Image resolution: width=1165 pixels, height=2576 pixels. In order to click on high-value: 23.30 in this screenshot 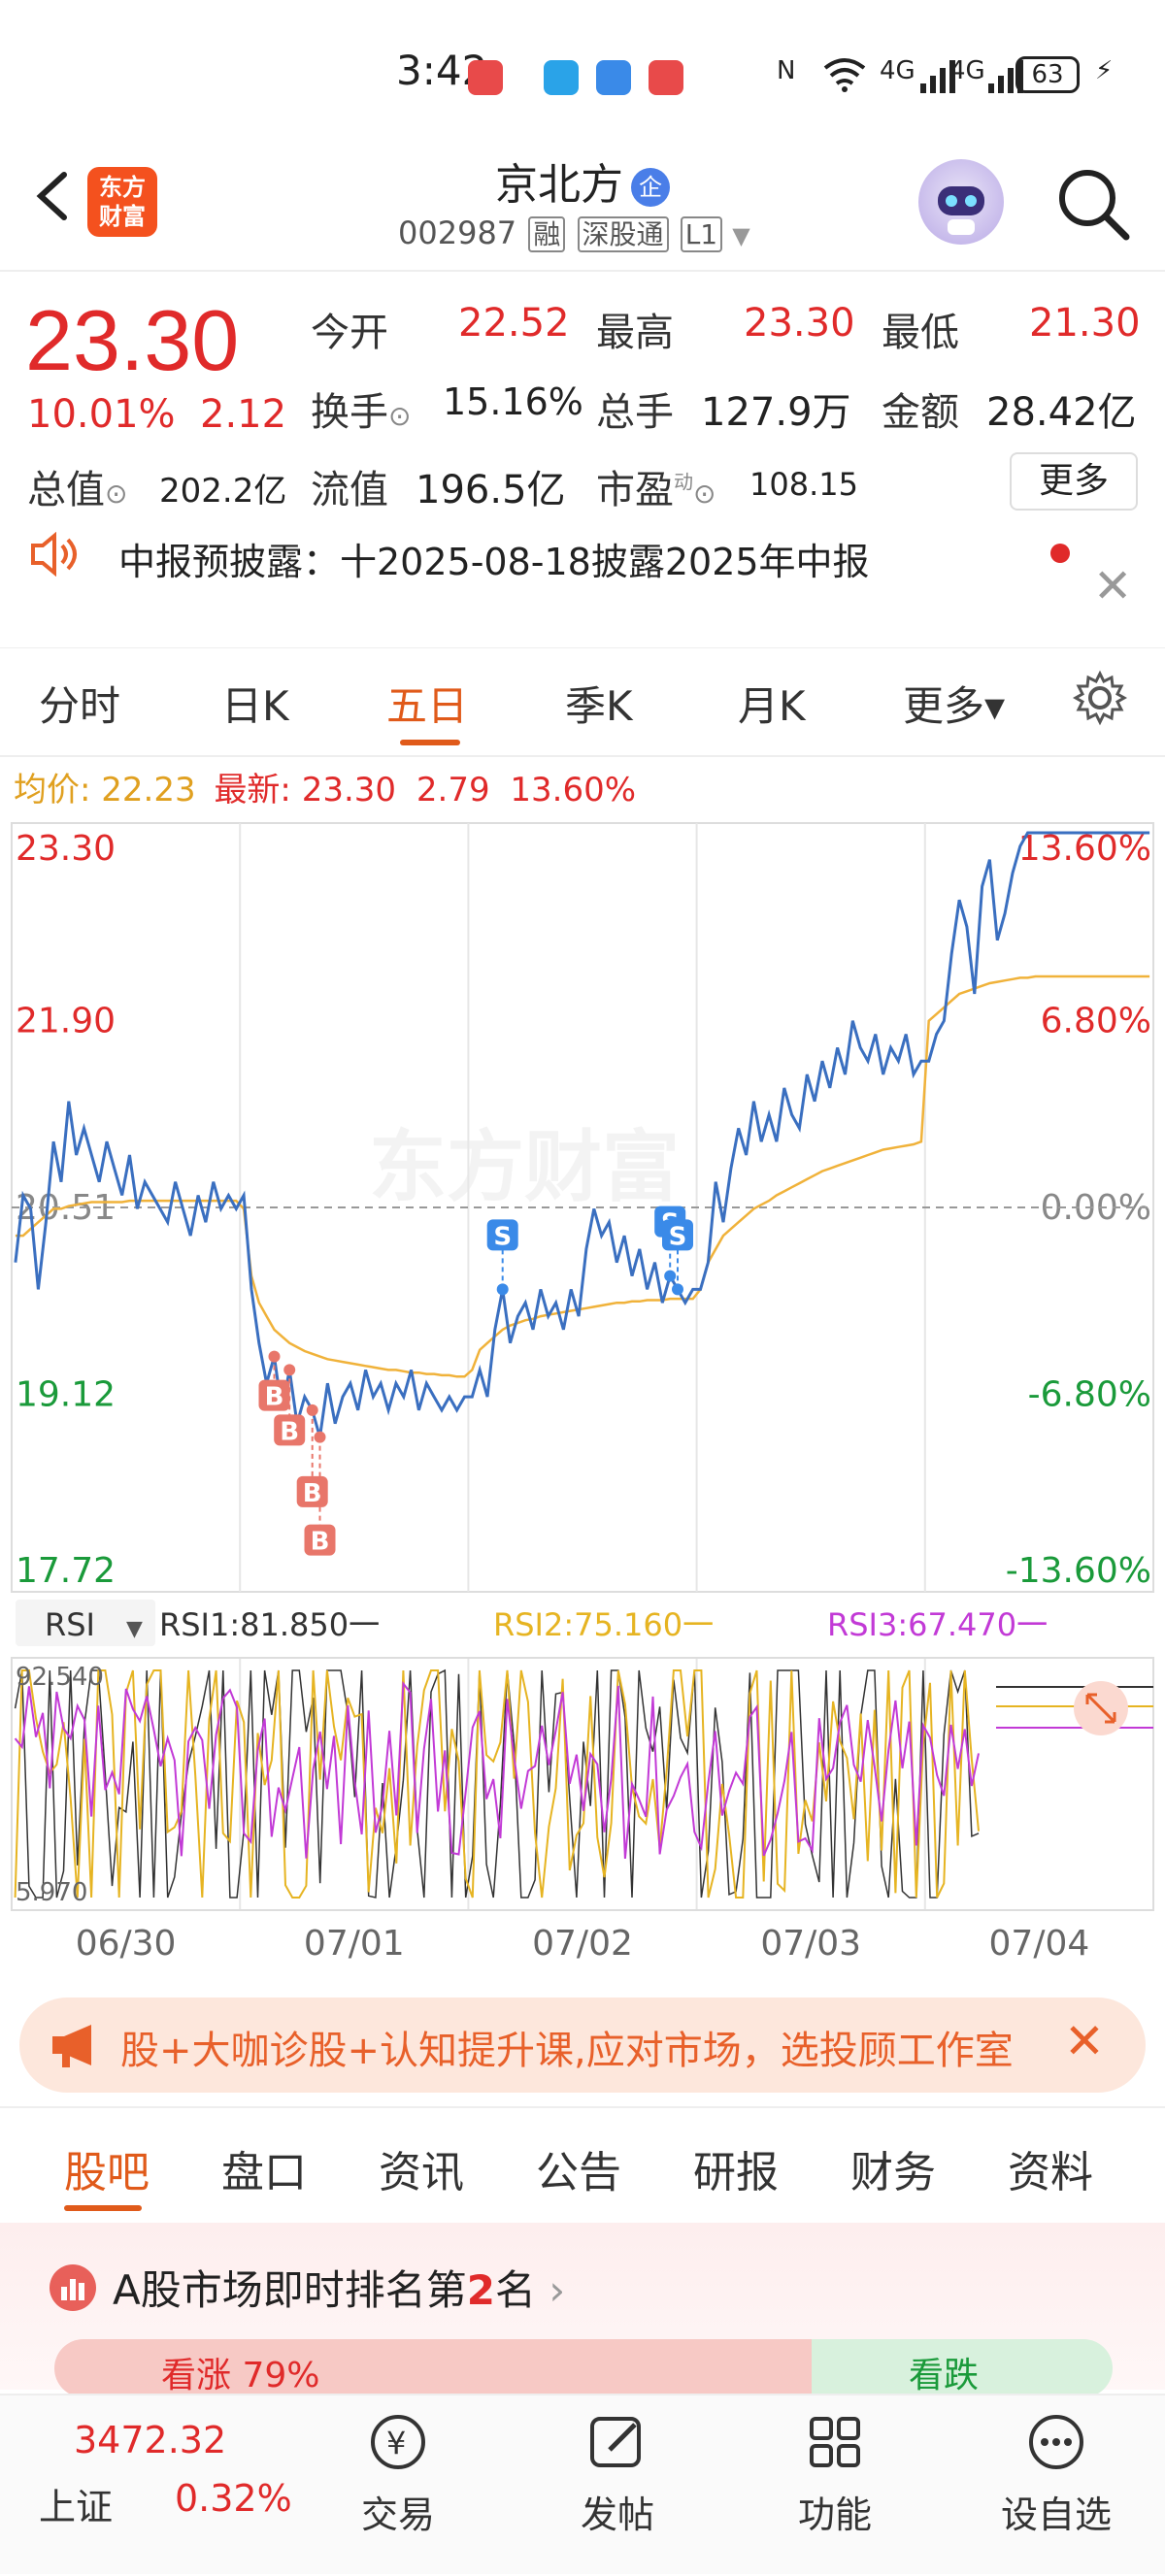, I will do `click(799, 323)`.